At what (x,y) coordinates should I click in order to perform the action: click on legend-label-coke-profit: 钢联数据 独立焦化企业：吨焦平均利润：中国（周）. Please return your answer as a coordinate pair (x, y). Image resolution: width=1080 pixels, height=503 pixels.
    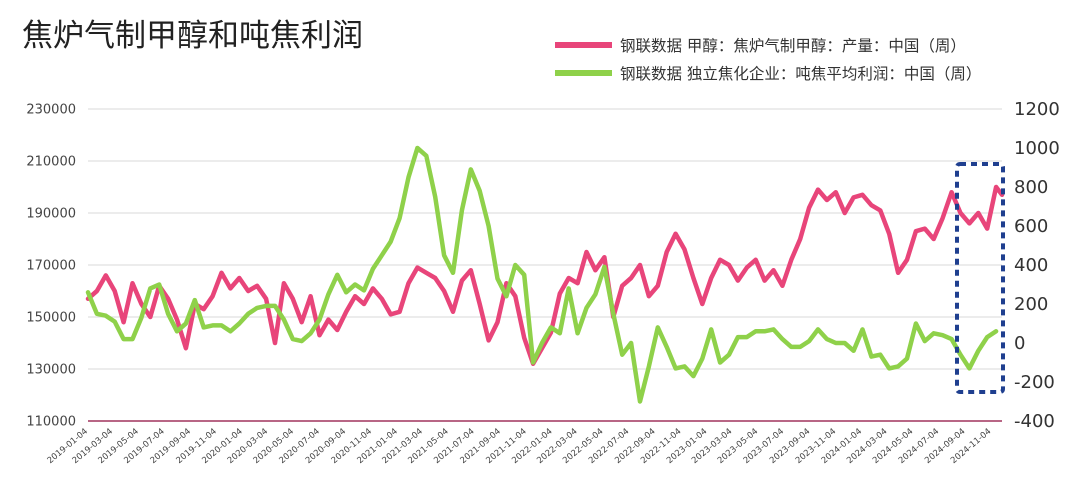
    Looking at the image, I should click on (800, 74).